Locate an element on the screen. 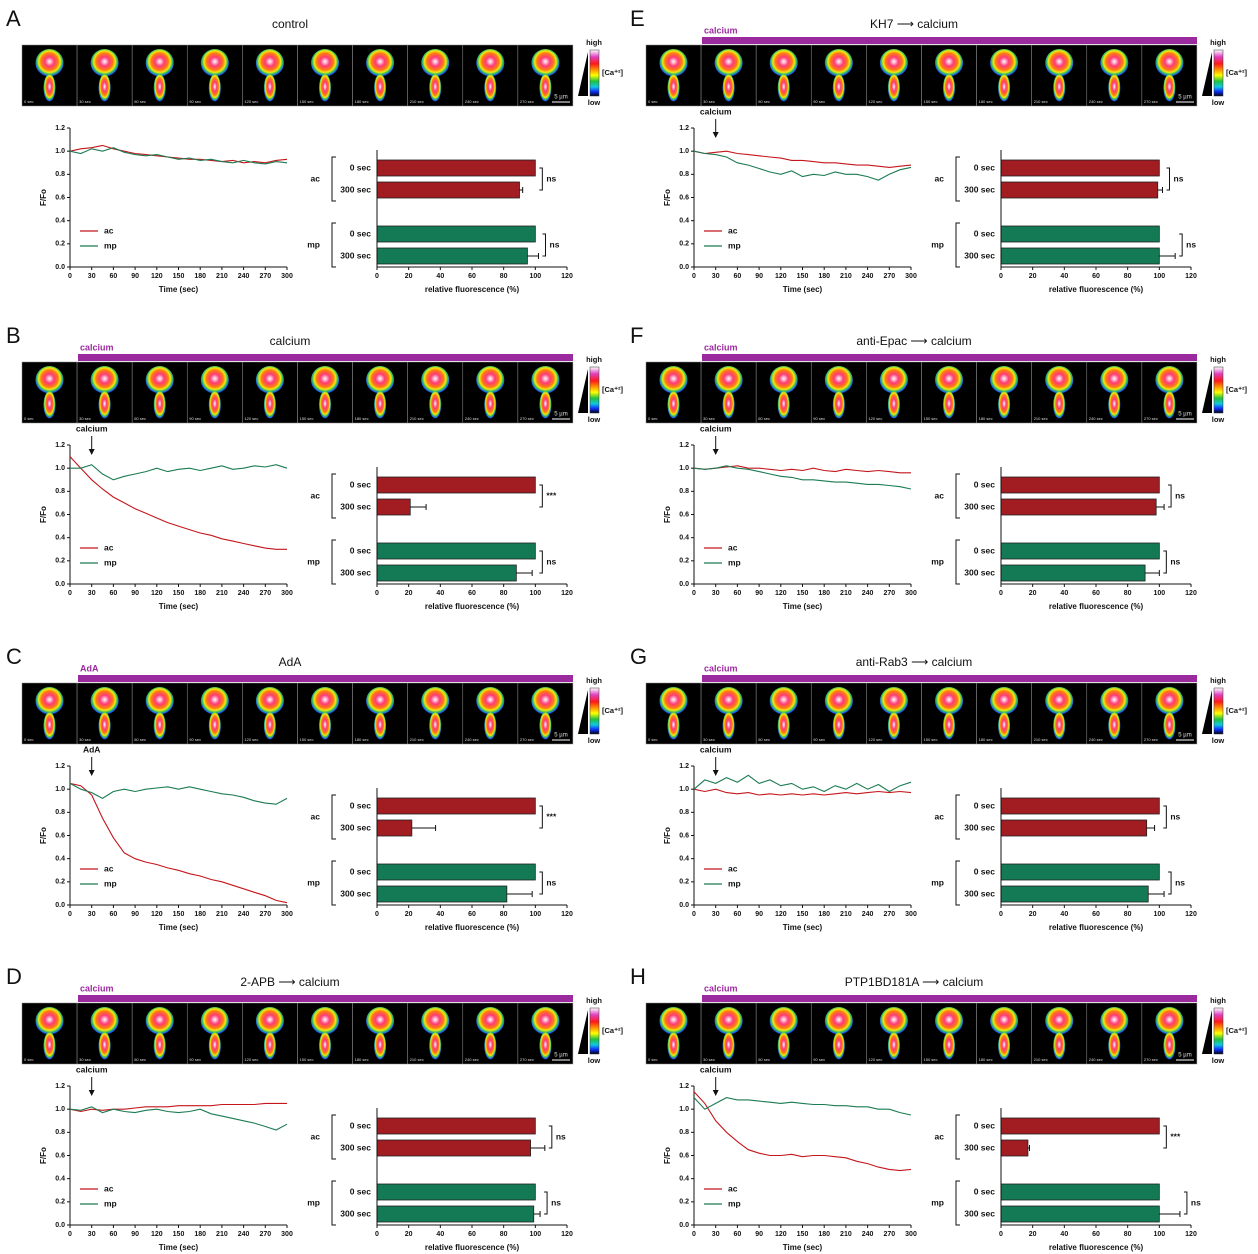 This screenshot has height=1254, width=1258. category-label: 0 sec is located at coordinates (985, 550).